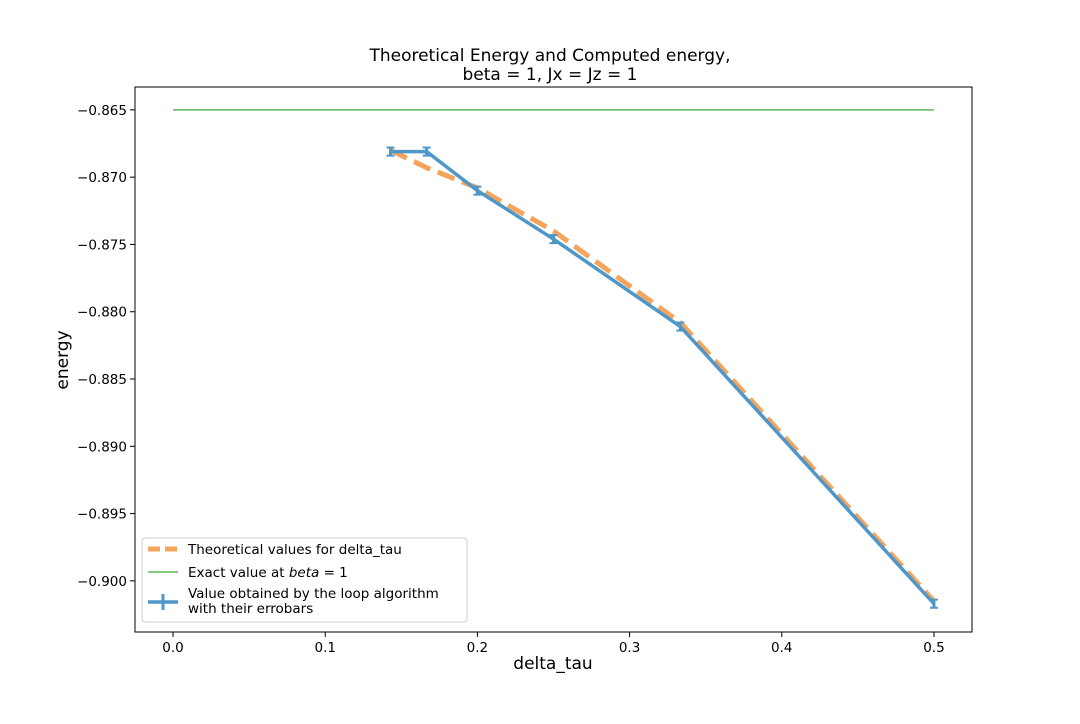 Image resolution: width=1080 pixels, height=724 pixels. I want to click on x-tick-label: 0.3, so click(629, 648).